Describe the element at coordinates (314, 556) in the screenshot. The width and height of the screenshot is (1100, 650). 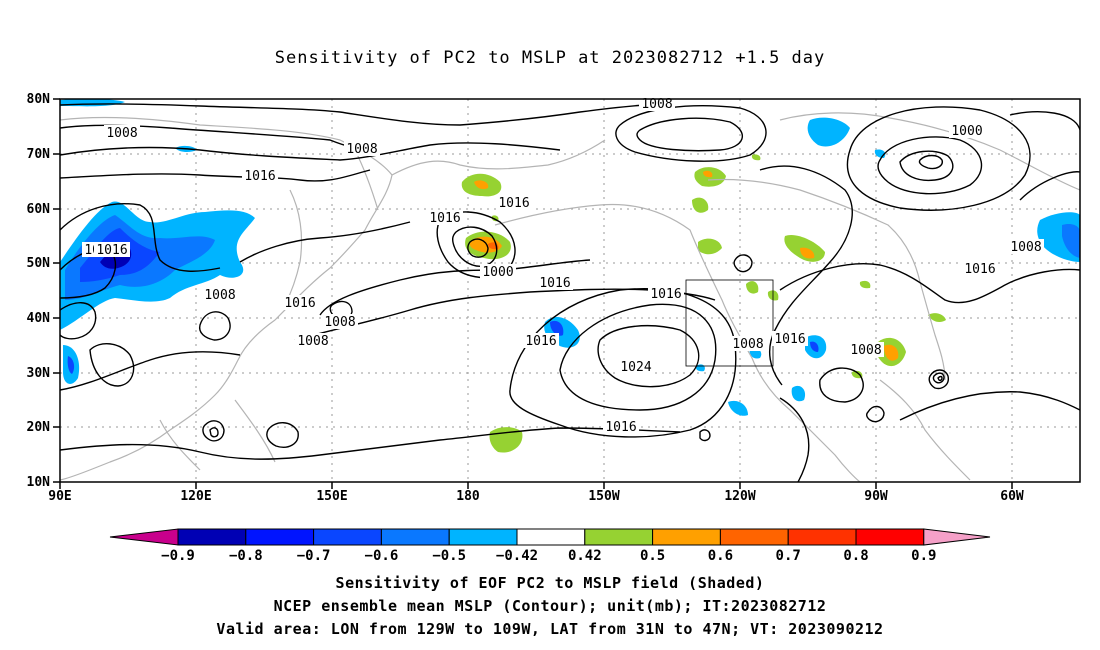
I see `colorbar-tick-label: −0.7` at that location.